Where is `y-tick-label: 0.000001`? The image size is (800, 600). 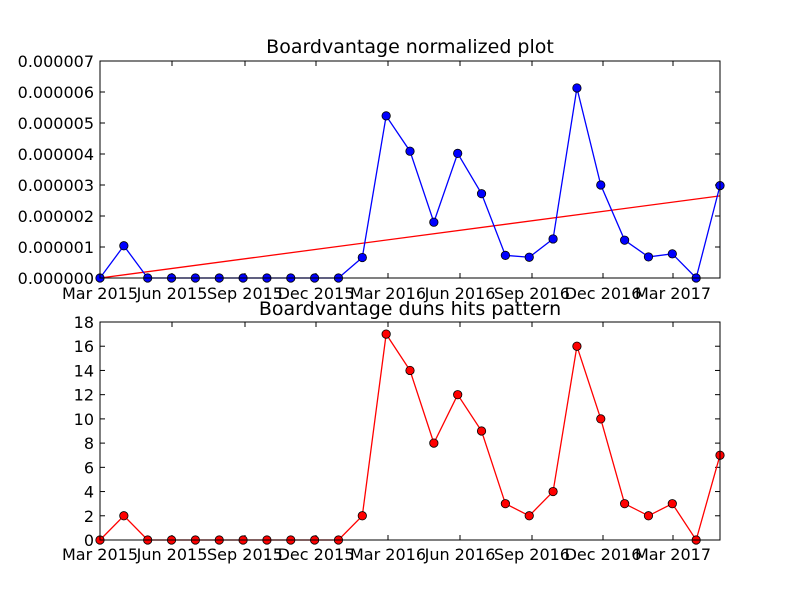
y-tick-label: 0.000001 is located at coordinates (56, 247).